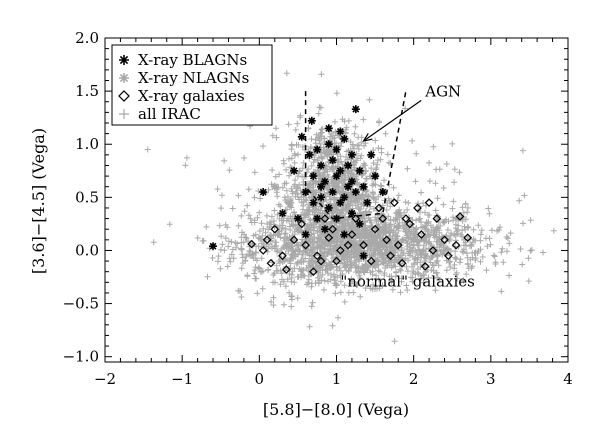  What do you see at coordinates (367, 137) in the screenshot?
I see `annotation-arrowhead` at bounding box center [367, 137].